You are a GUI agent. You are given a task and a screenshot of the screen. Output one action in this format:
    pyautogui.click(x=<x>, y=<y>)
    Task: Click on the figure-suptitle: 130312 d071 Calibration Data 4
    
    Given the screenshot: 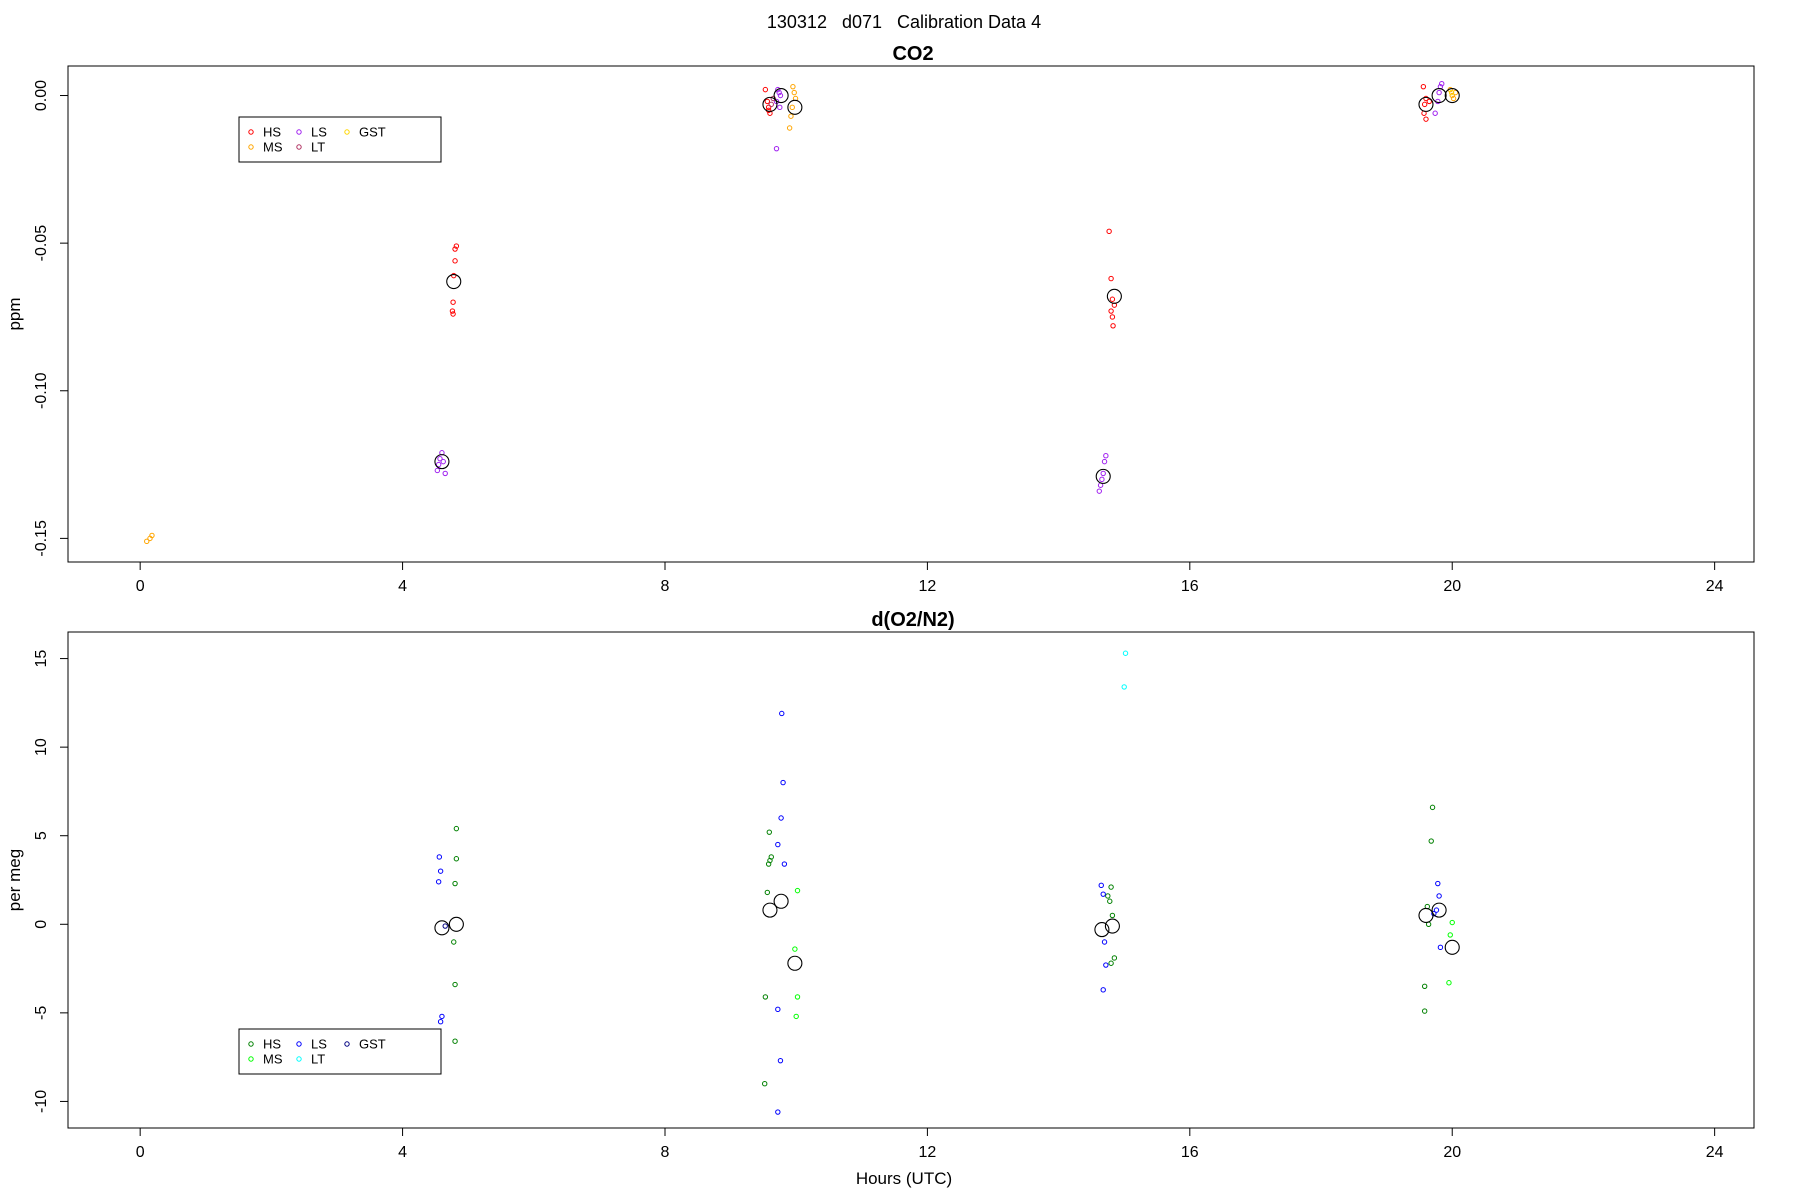 What is the action you would take?
    pyautogui.click(x=904, y=22)
    